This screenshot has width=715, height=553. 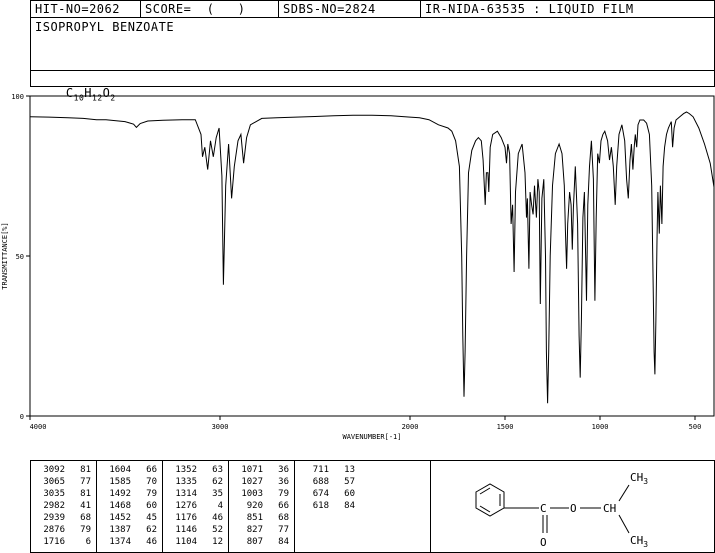 What do you see at coordinates (217, 530) in the screenshot?
I see `peak-transmittance: 52` at bounding box center [217, 530].